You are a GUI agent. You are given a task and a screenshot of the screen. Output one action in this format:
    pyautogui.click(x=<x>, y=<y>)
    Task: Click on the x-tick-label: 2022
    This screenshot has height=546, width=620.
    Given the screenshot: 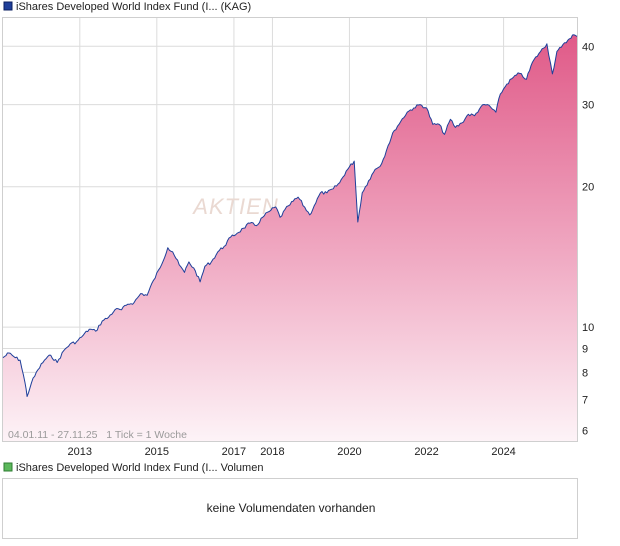 What is the action you would take?
    pyautogui.click(x=426, y=452)
    